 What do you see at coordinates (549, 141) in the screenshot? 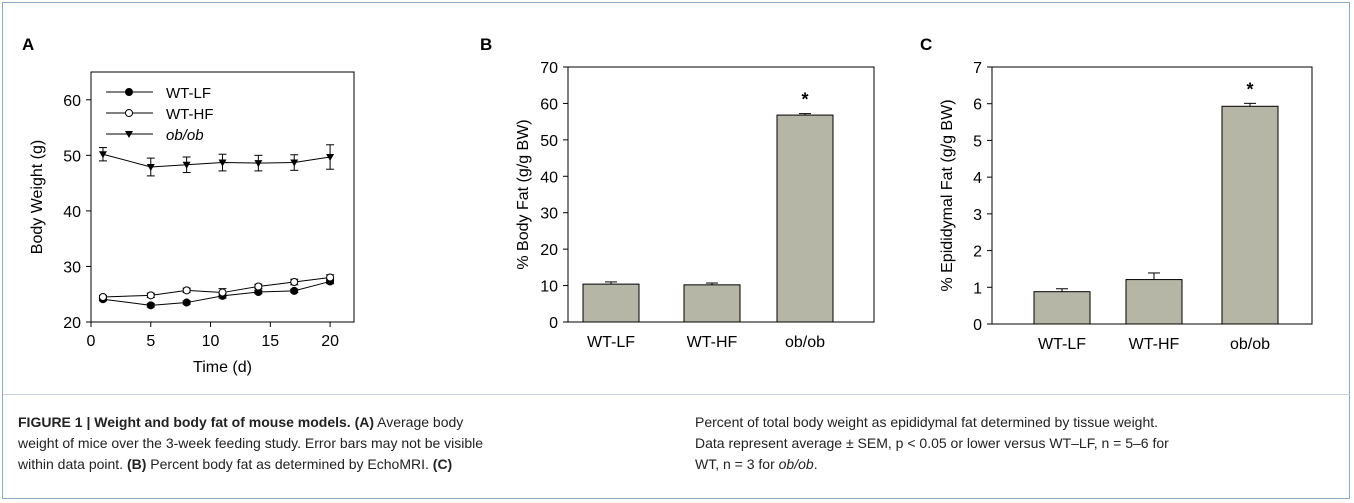
I see `panel-b-y-tick-label: 50` at bounding box center [549, 141].